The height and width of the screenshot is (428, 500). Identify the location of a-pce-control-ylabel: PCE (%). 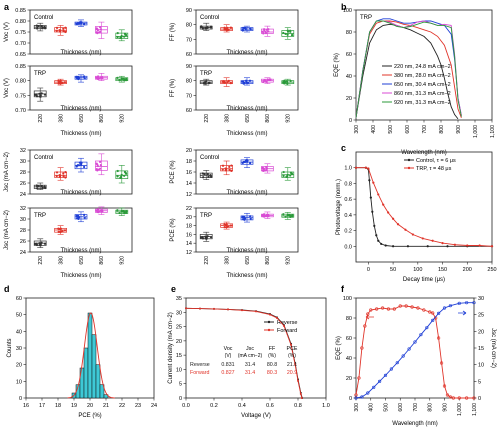
(173, 171).